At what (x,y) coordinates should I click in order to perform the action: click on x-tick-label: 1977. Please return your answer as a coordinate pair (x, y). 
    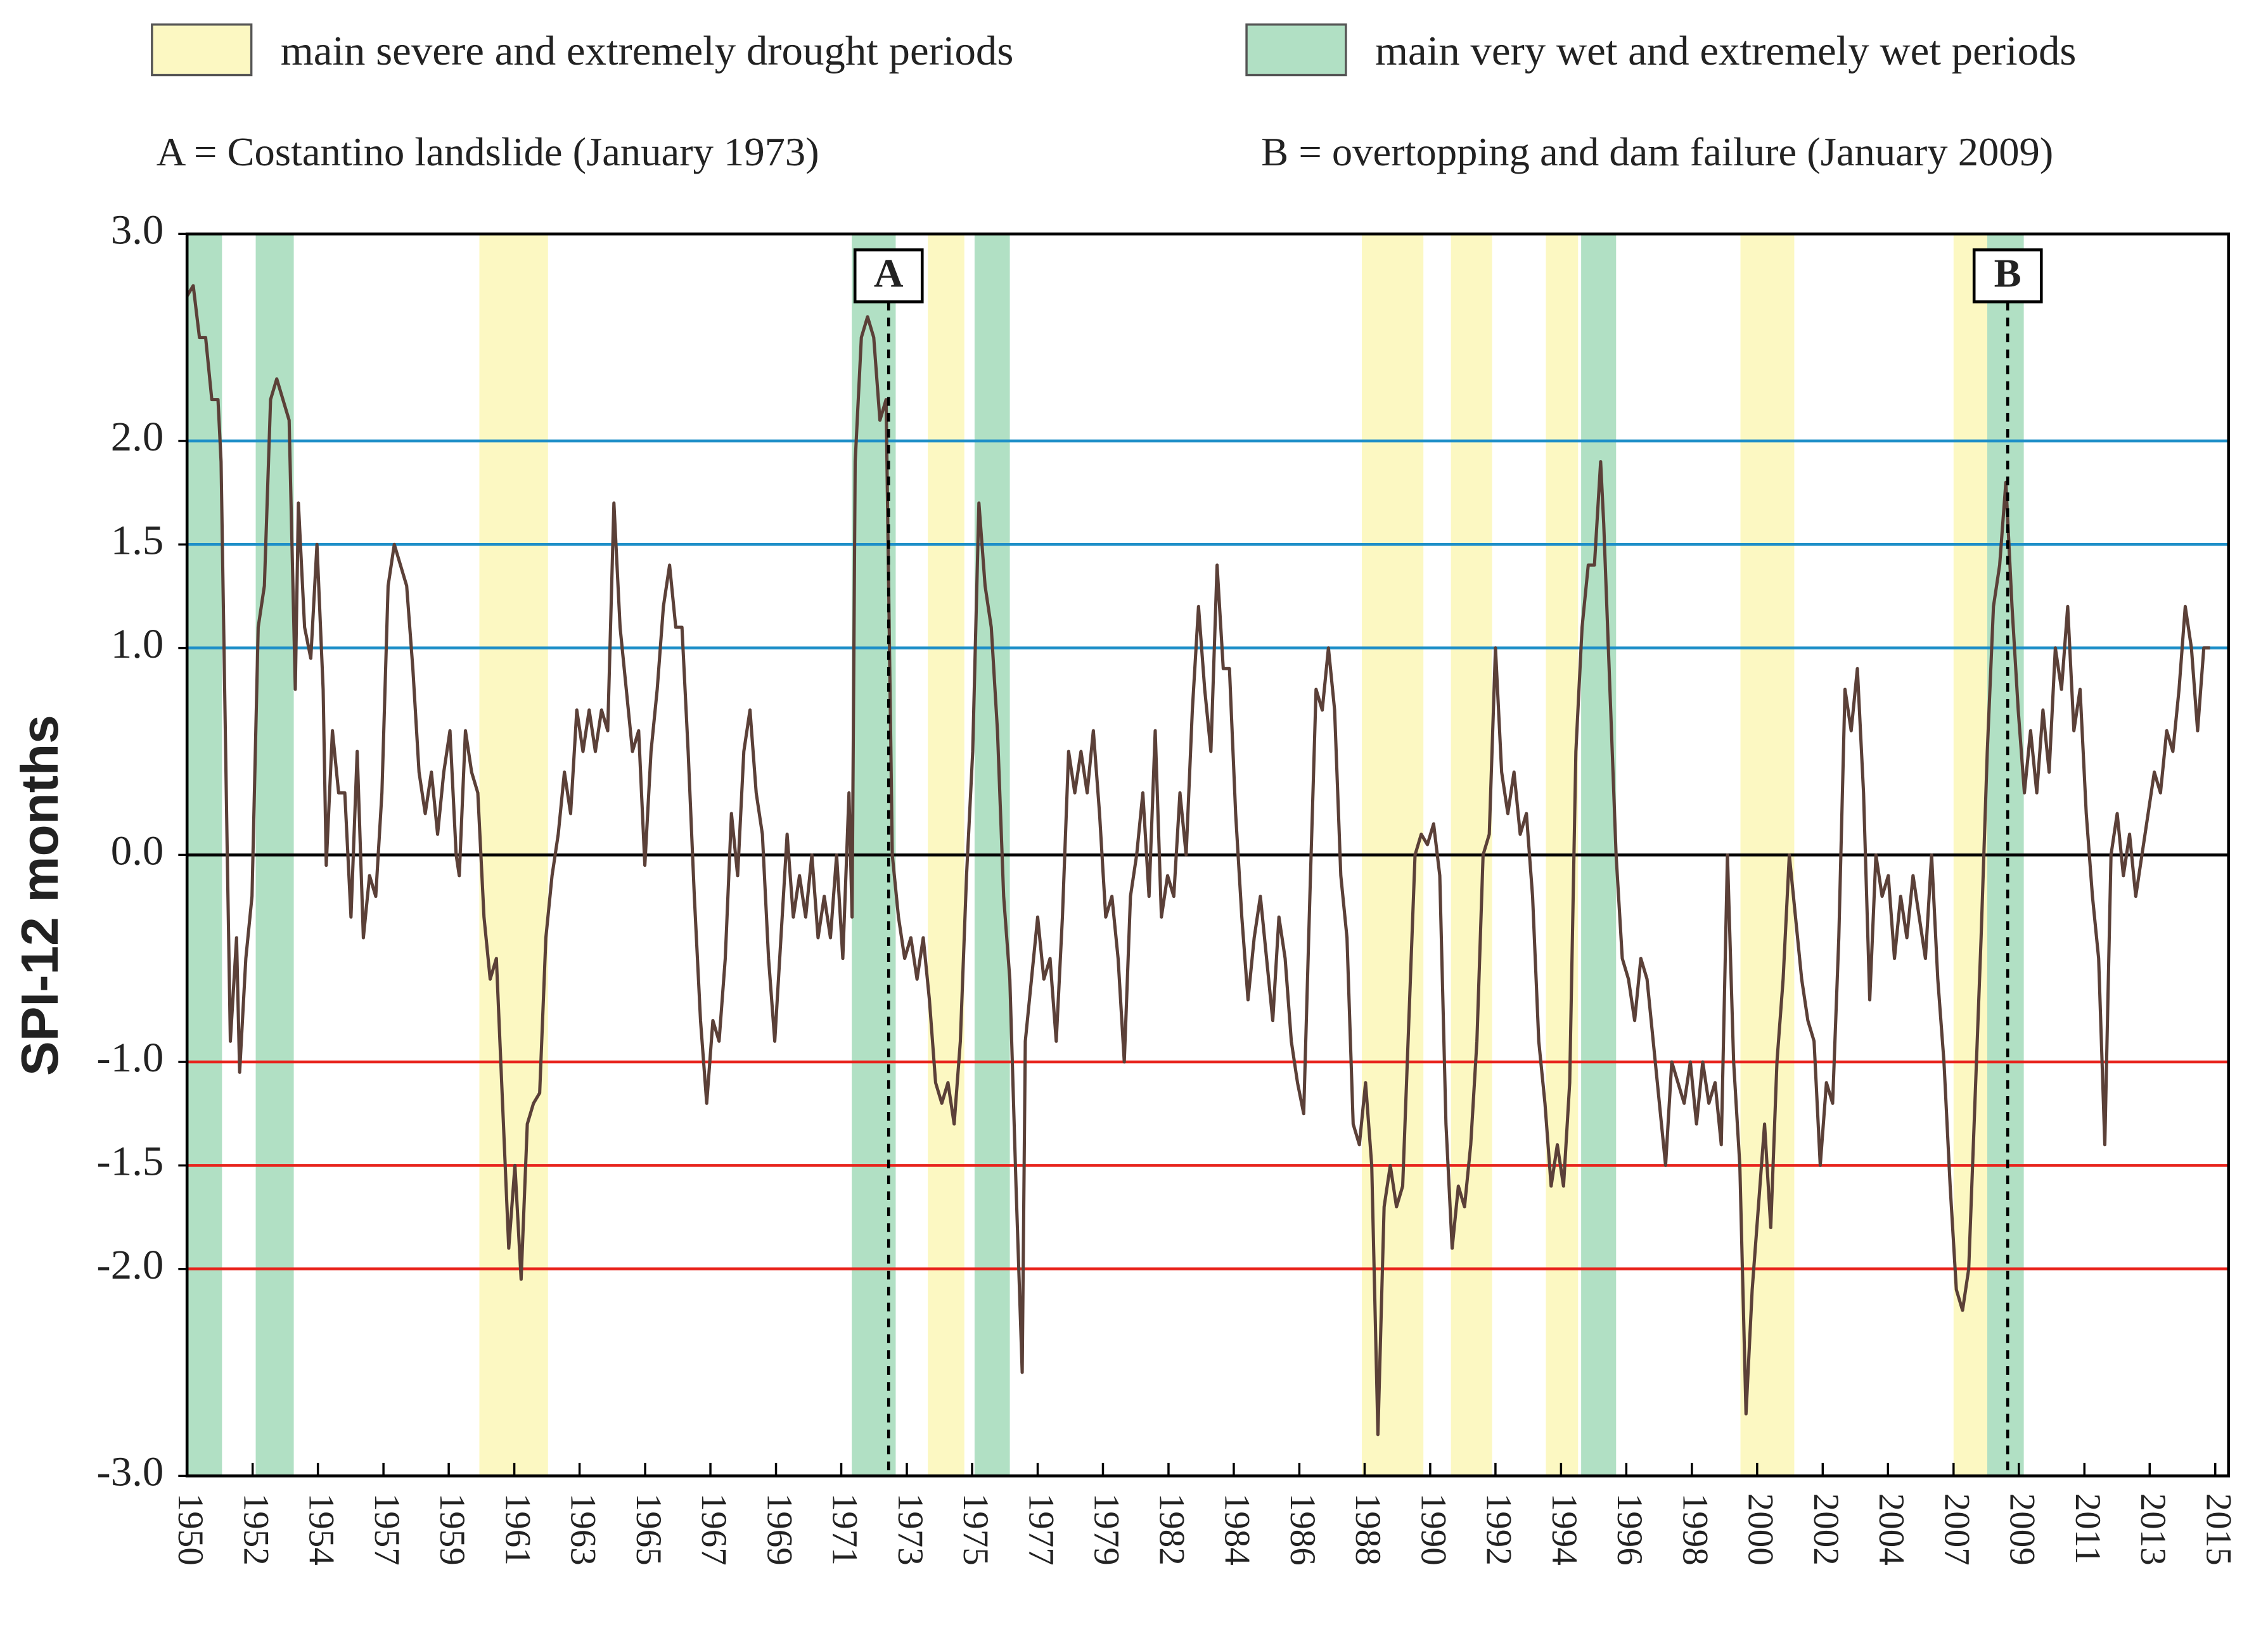
    Looking at the image, I should click on (1041, 1530).